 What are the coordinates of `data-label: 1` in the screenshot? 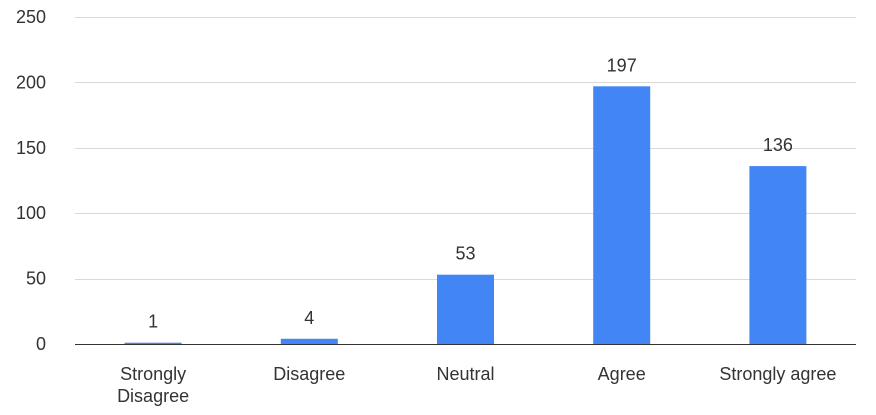 It's located at (153, 322).